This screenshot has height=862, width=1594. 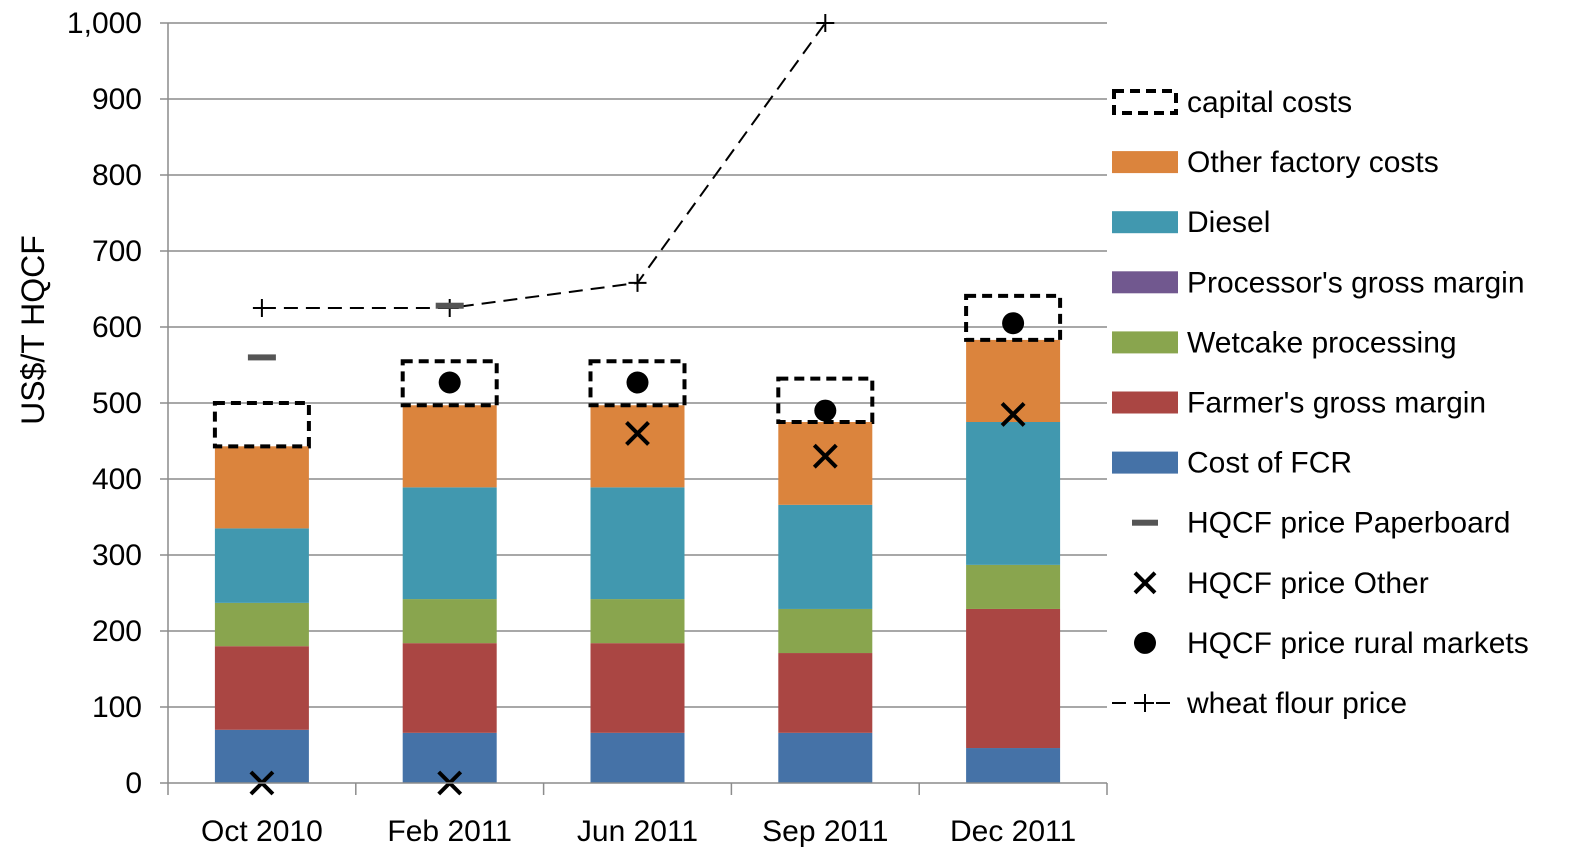 I want to click on legend-label: Wetcake processing, so click(x=1322, y=342).